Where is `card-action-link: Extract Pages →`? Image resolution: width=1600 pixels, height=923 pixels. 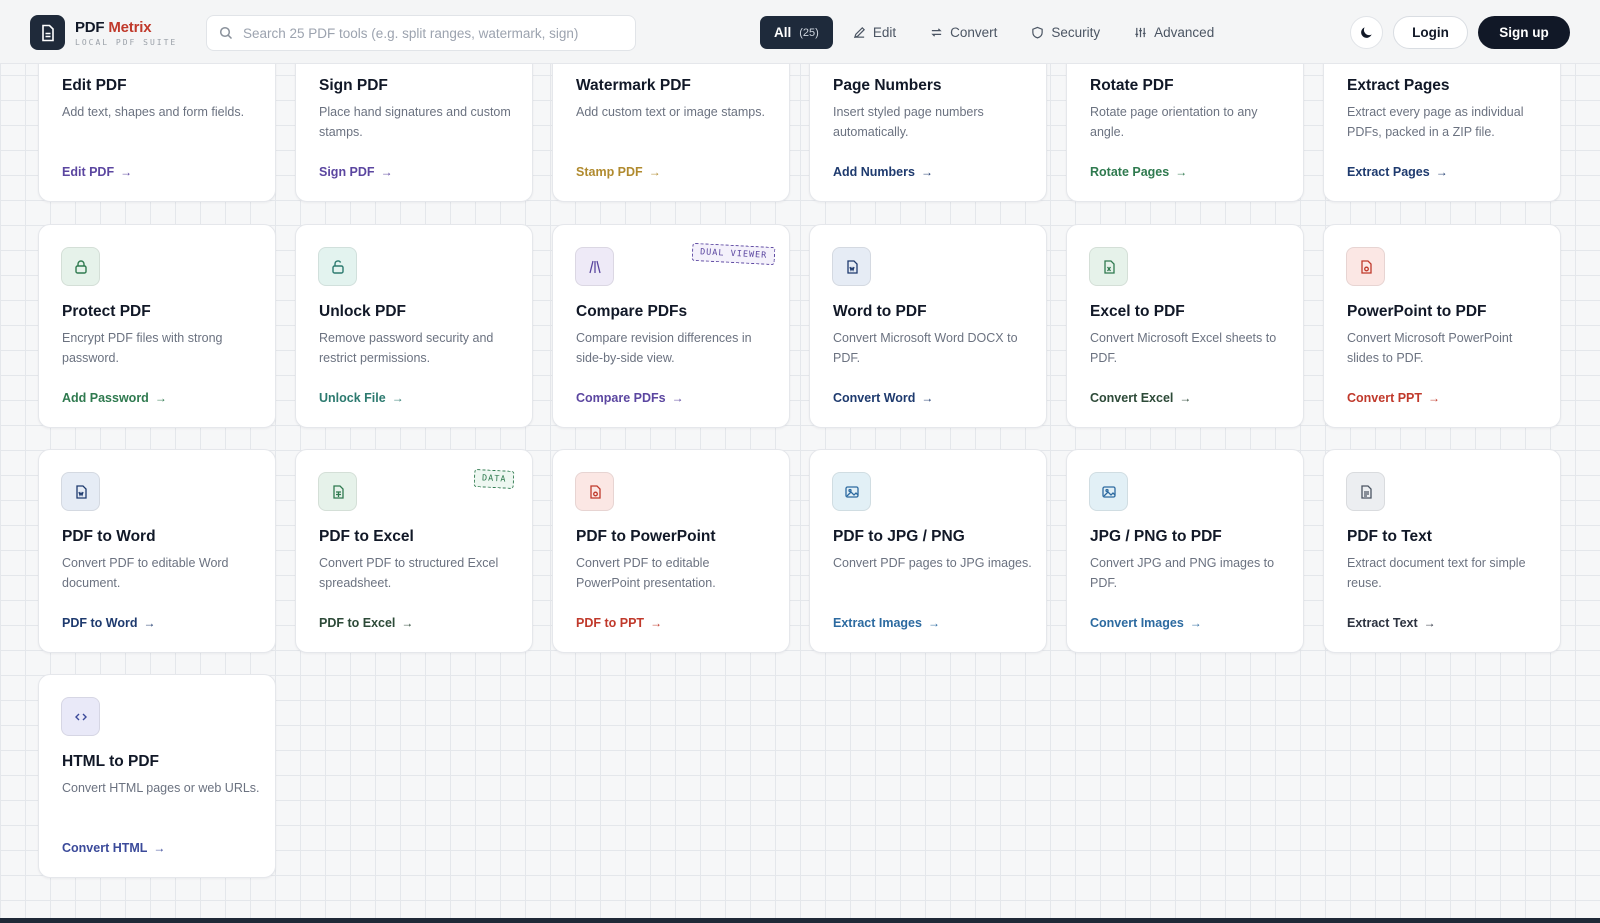 card-action-link: Extract Pages → is located at coordinates (1397, 172).